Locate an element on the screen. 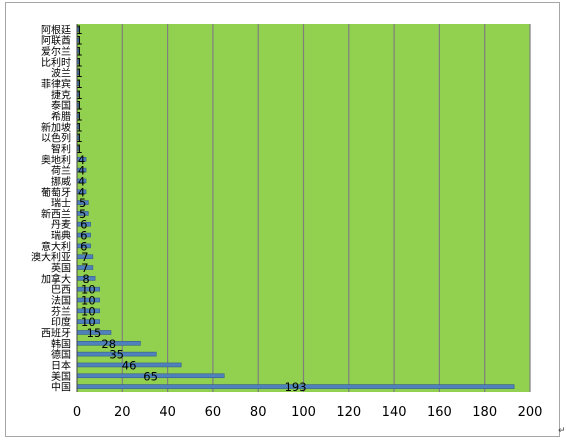 This screenshot has height=441, width=566. x-tick-label: 180 is located at coordinates (484, 412).